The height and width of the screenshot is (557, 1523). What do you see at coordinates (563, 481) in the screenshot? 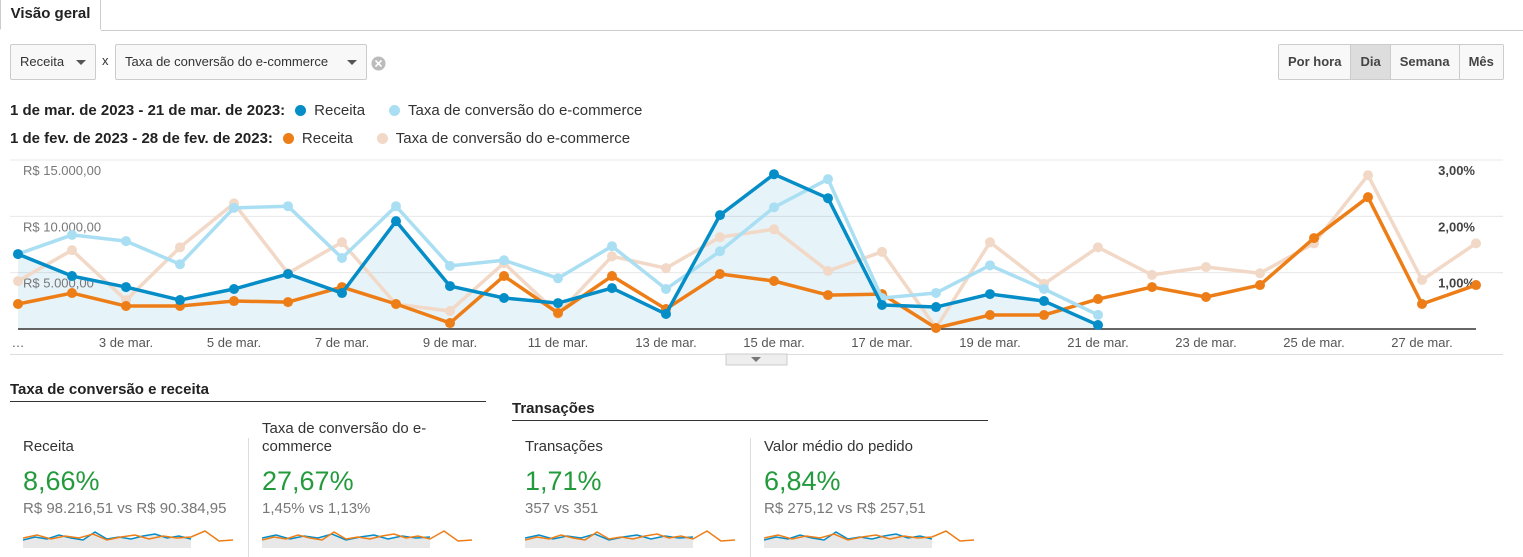
I see `scorecard-change: 1,71%` at bounding box center [563, 481].